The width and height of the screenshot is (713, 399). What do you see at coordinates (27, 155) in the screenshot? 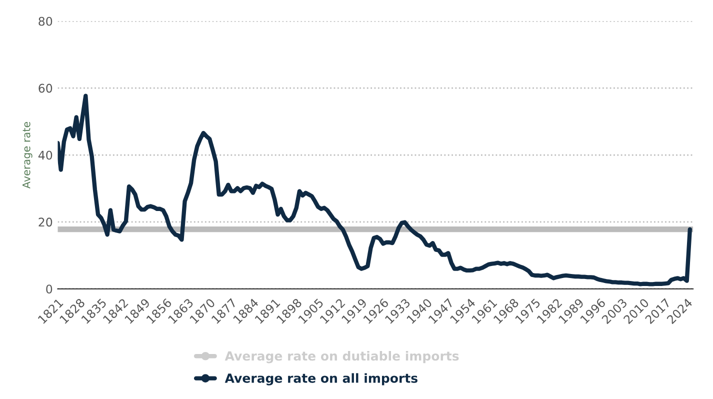
I see `y-axis-title: Average rate` at bounding box center [27, 155].